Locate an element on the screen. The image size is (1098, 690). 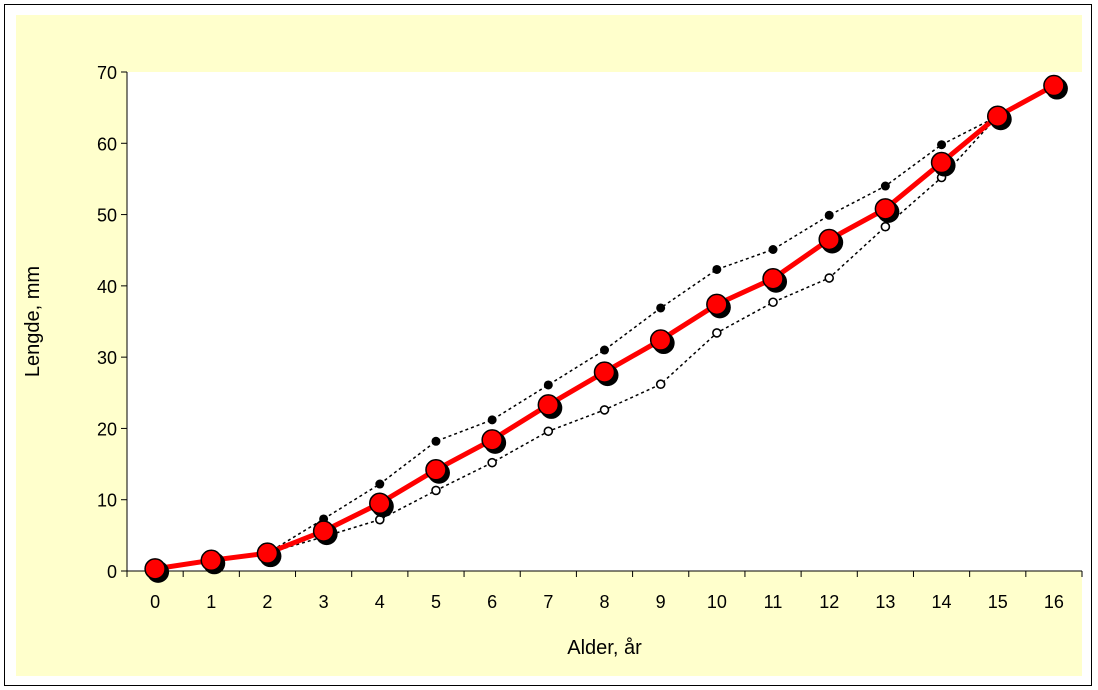
y-tick-label: 20 is located at coordinates (107, 429).